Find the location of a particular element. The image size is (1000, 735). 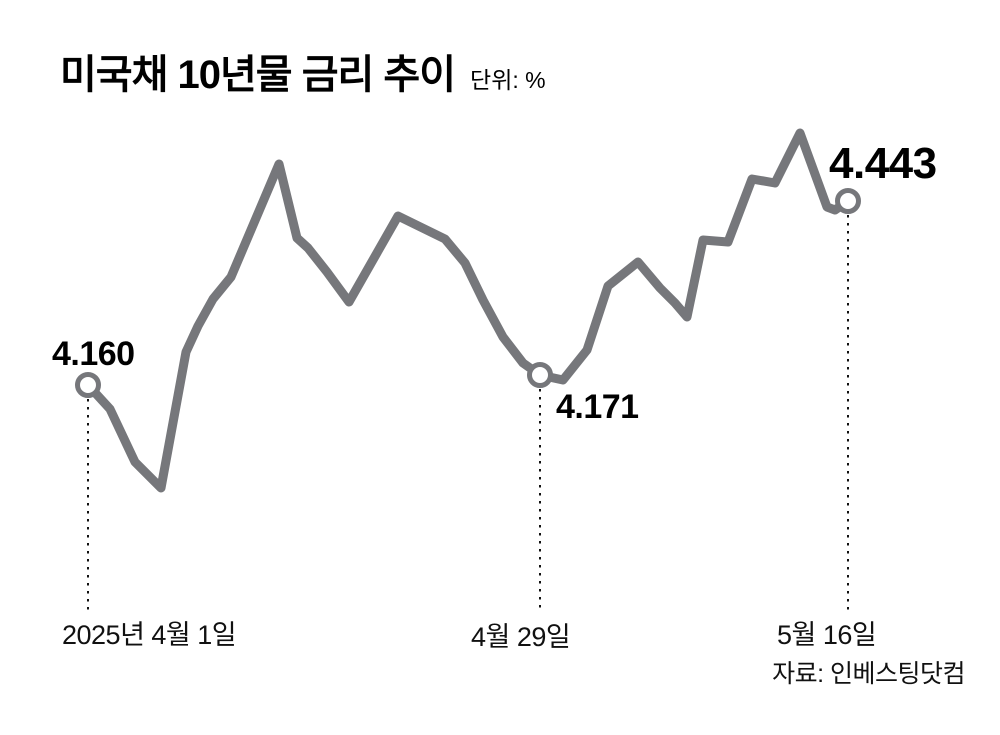

value-label-mid: 4.171 is located at coordinates (597, 407).